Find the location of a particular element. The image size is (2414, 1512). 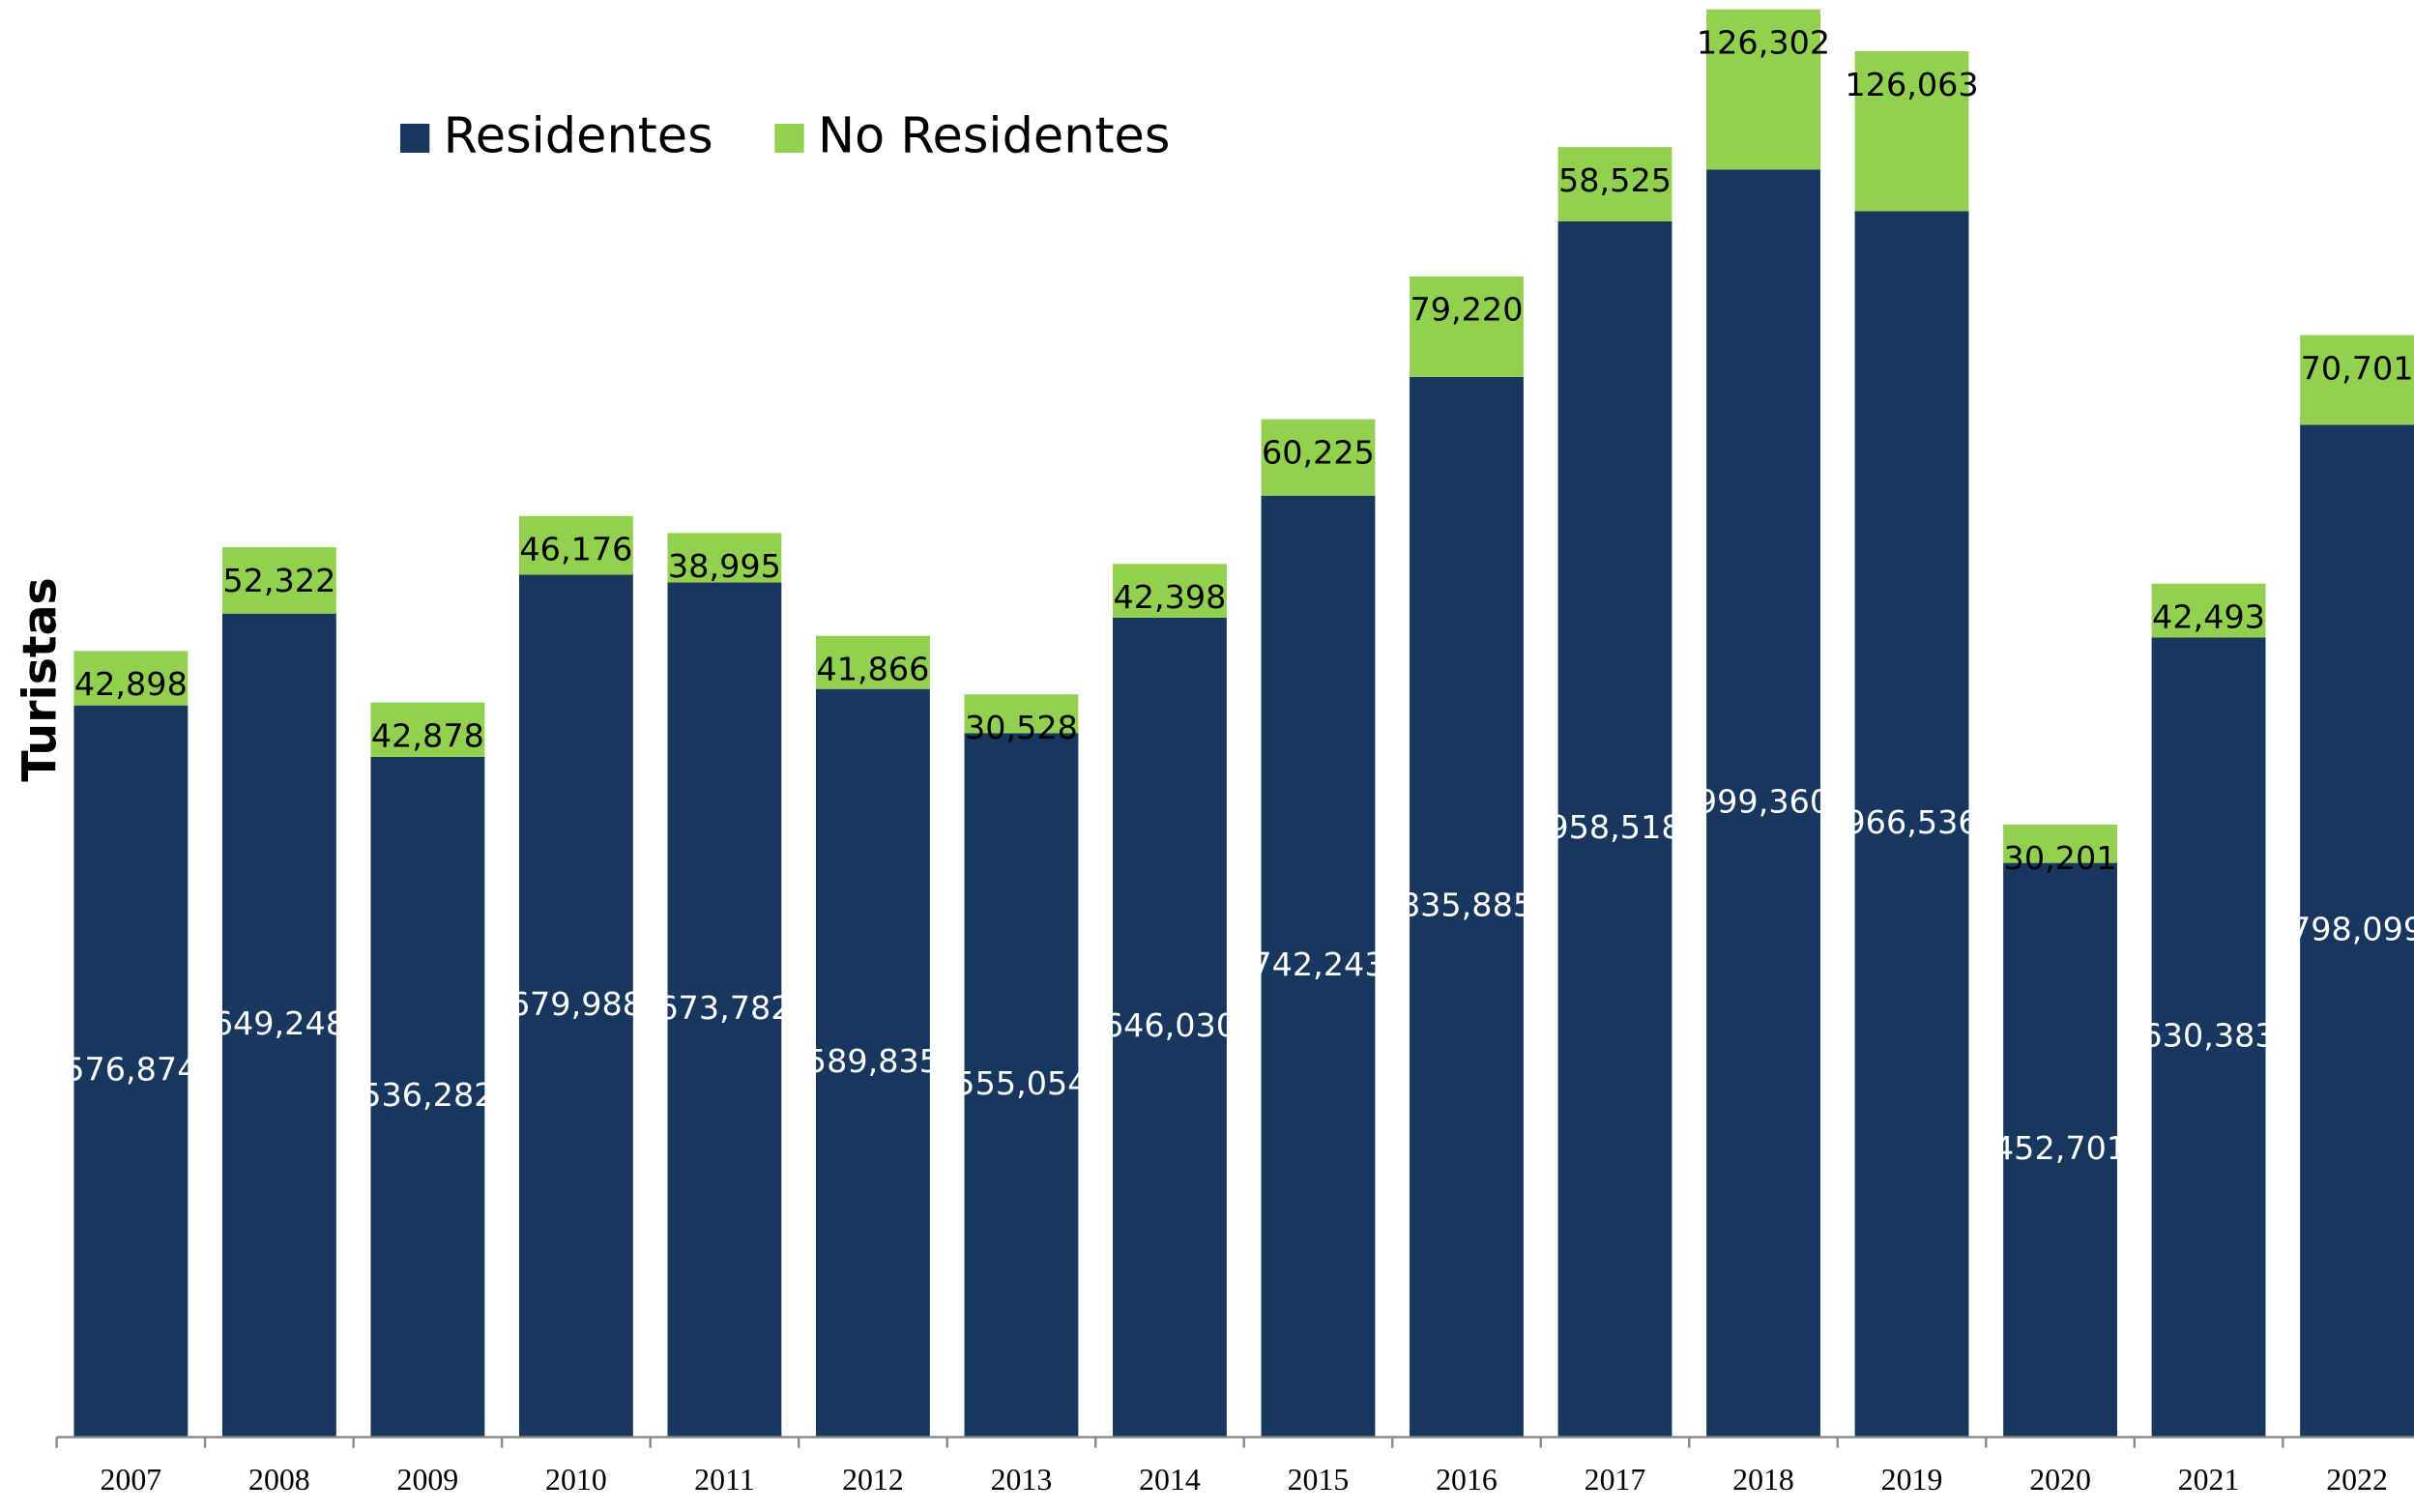

data-label: 999,360 is located at coordinates (1764, 802).